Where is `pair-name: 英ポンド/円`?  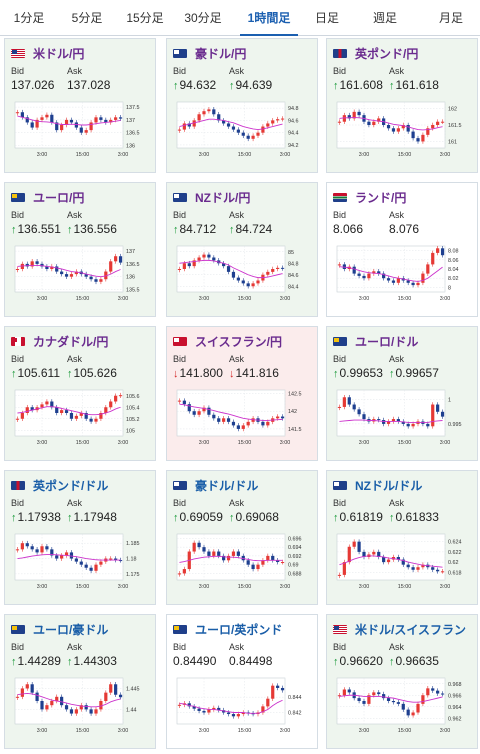
pair-name: 英ポンド/円 is located at coordinates (387, 53).